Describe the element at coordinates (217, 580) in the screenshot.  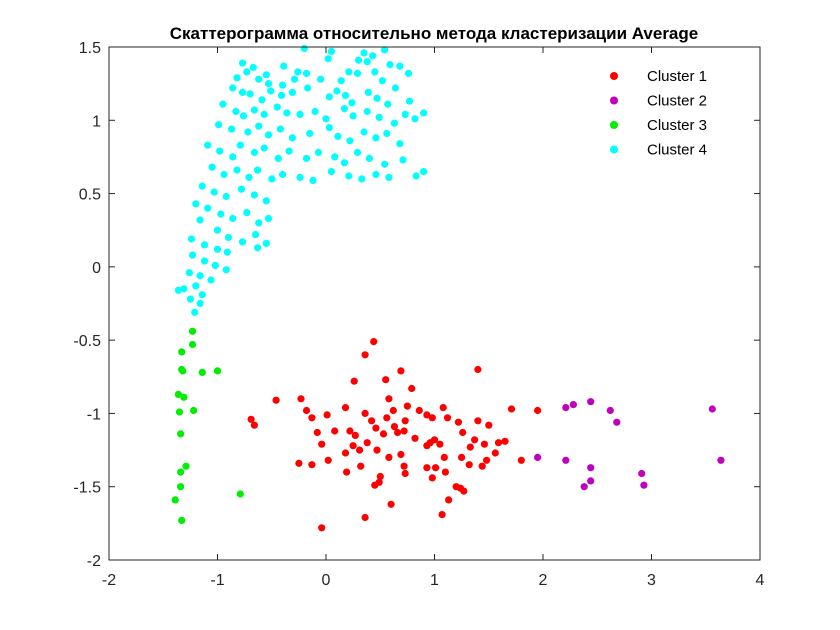
I see `x-tick-label: -1` at that location.